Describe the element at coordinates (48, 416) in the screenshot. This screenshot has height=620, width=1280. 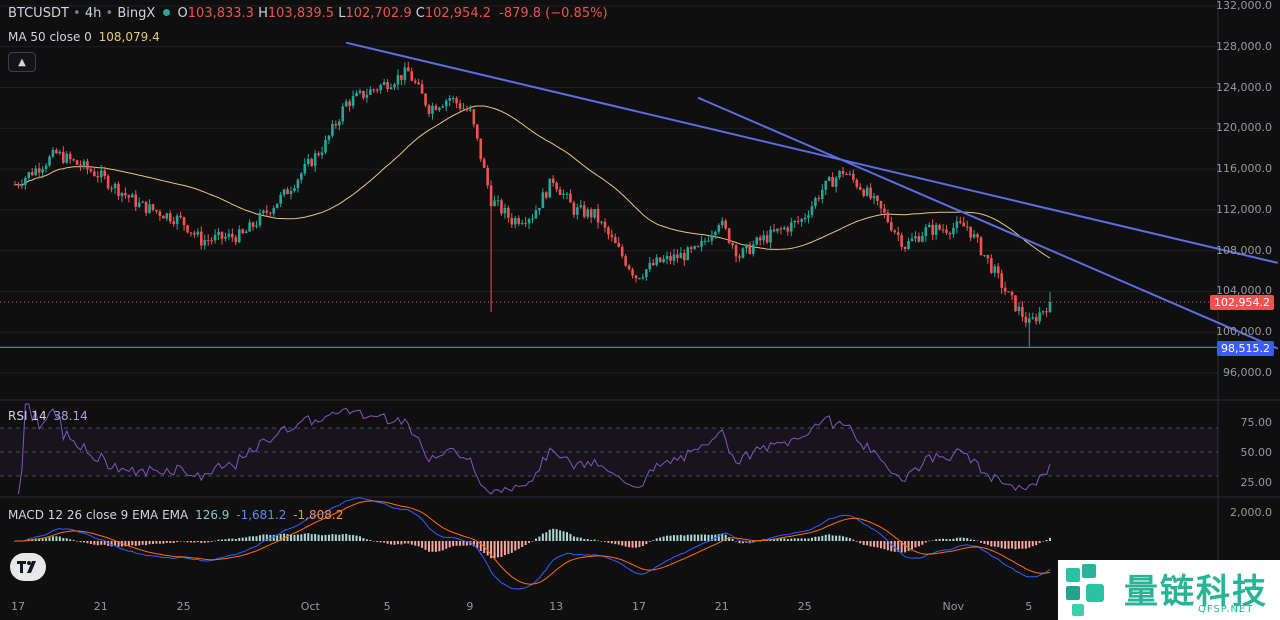
I see `rsi-legend: RSI 14 38.14` at that location.